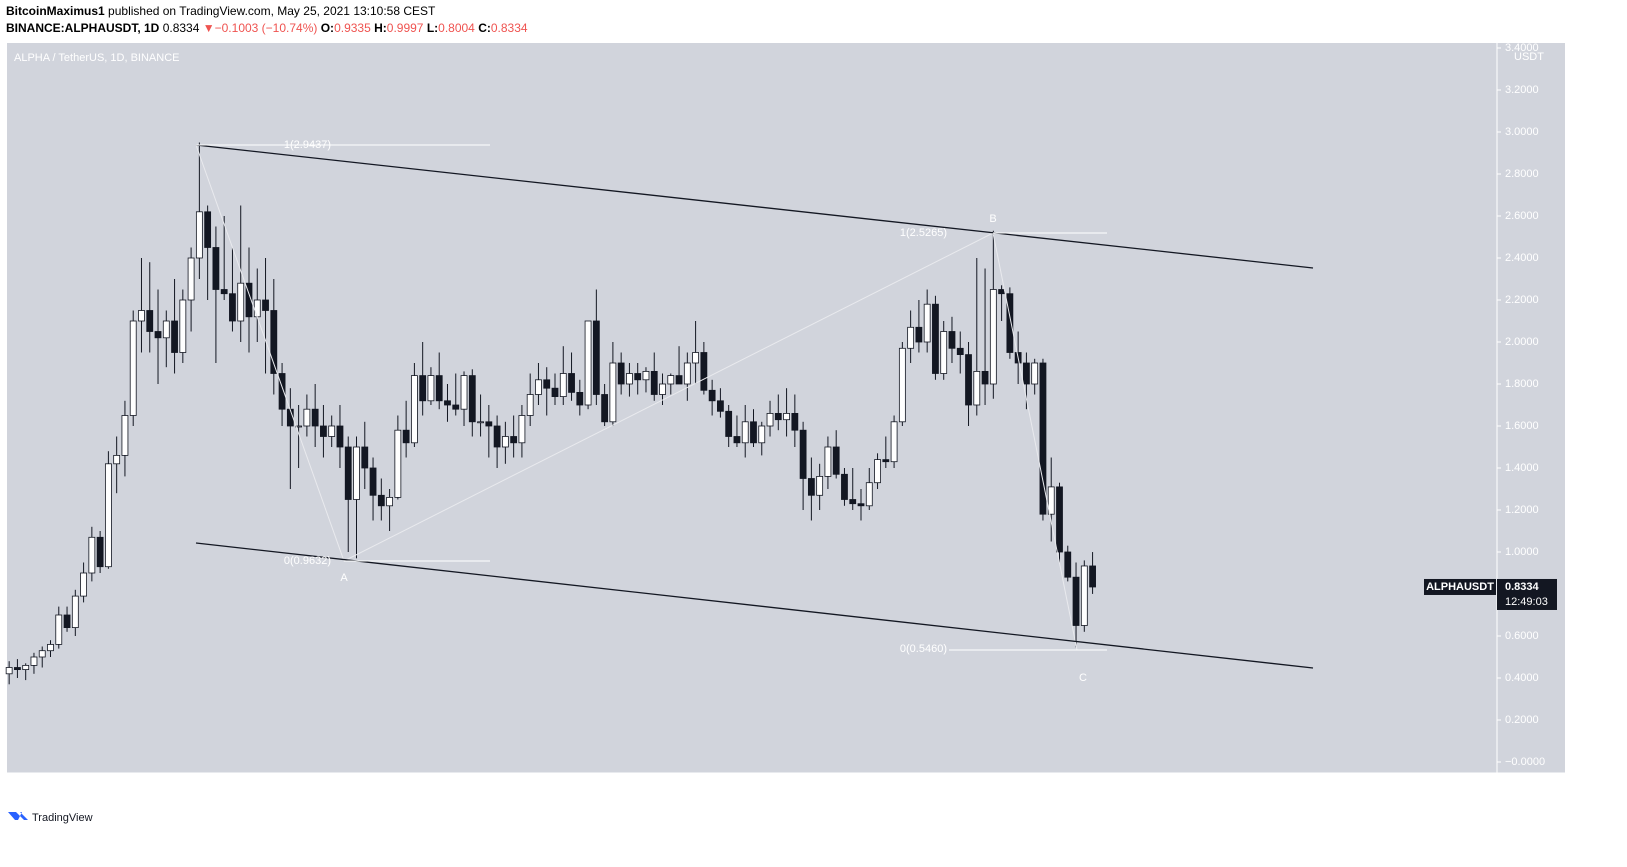 The image size is (1627, 867). What do you see at coordinates (432, 28) in the screenshot?
I see `l-label: L:` at bounding box center [432, 28].